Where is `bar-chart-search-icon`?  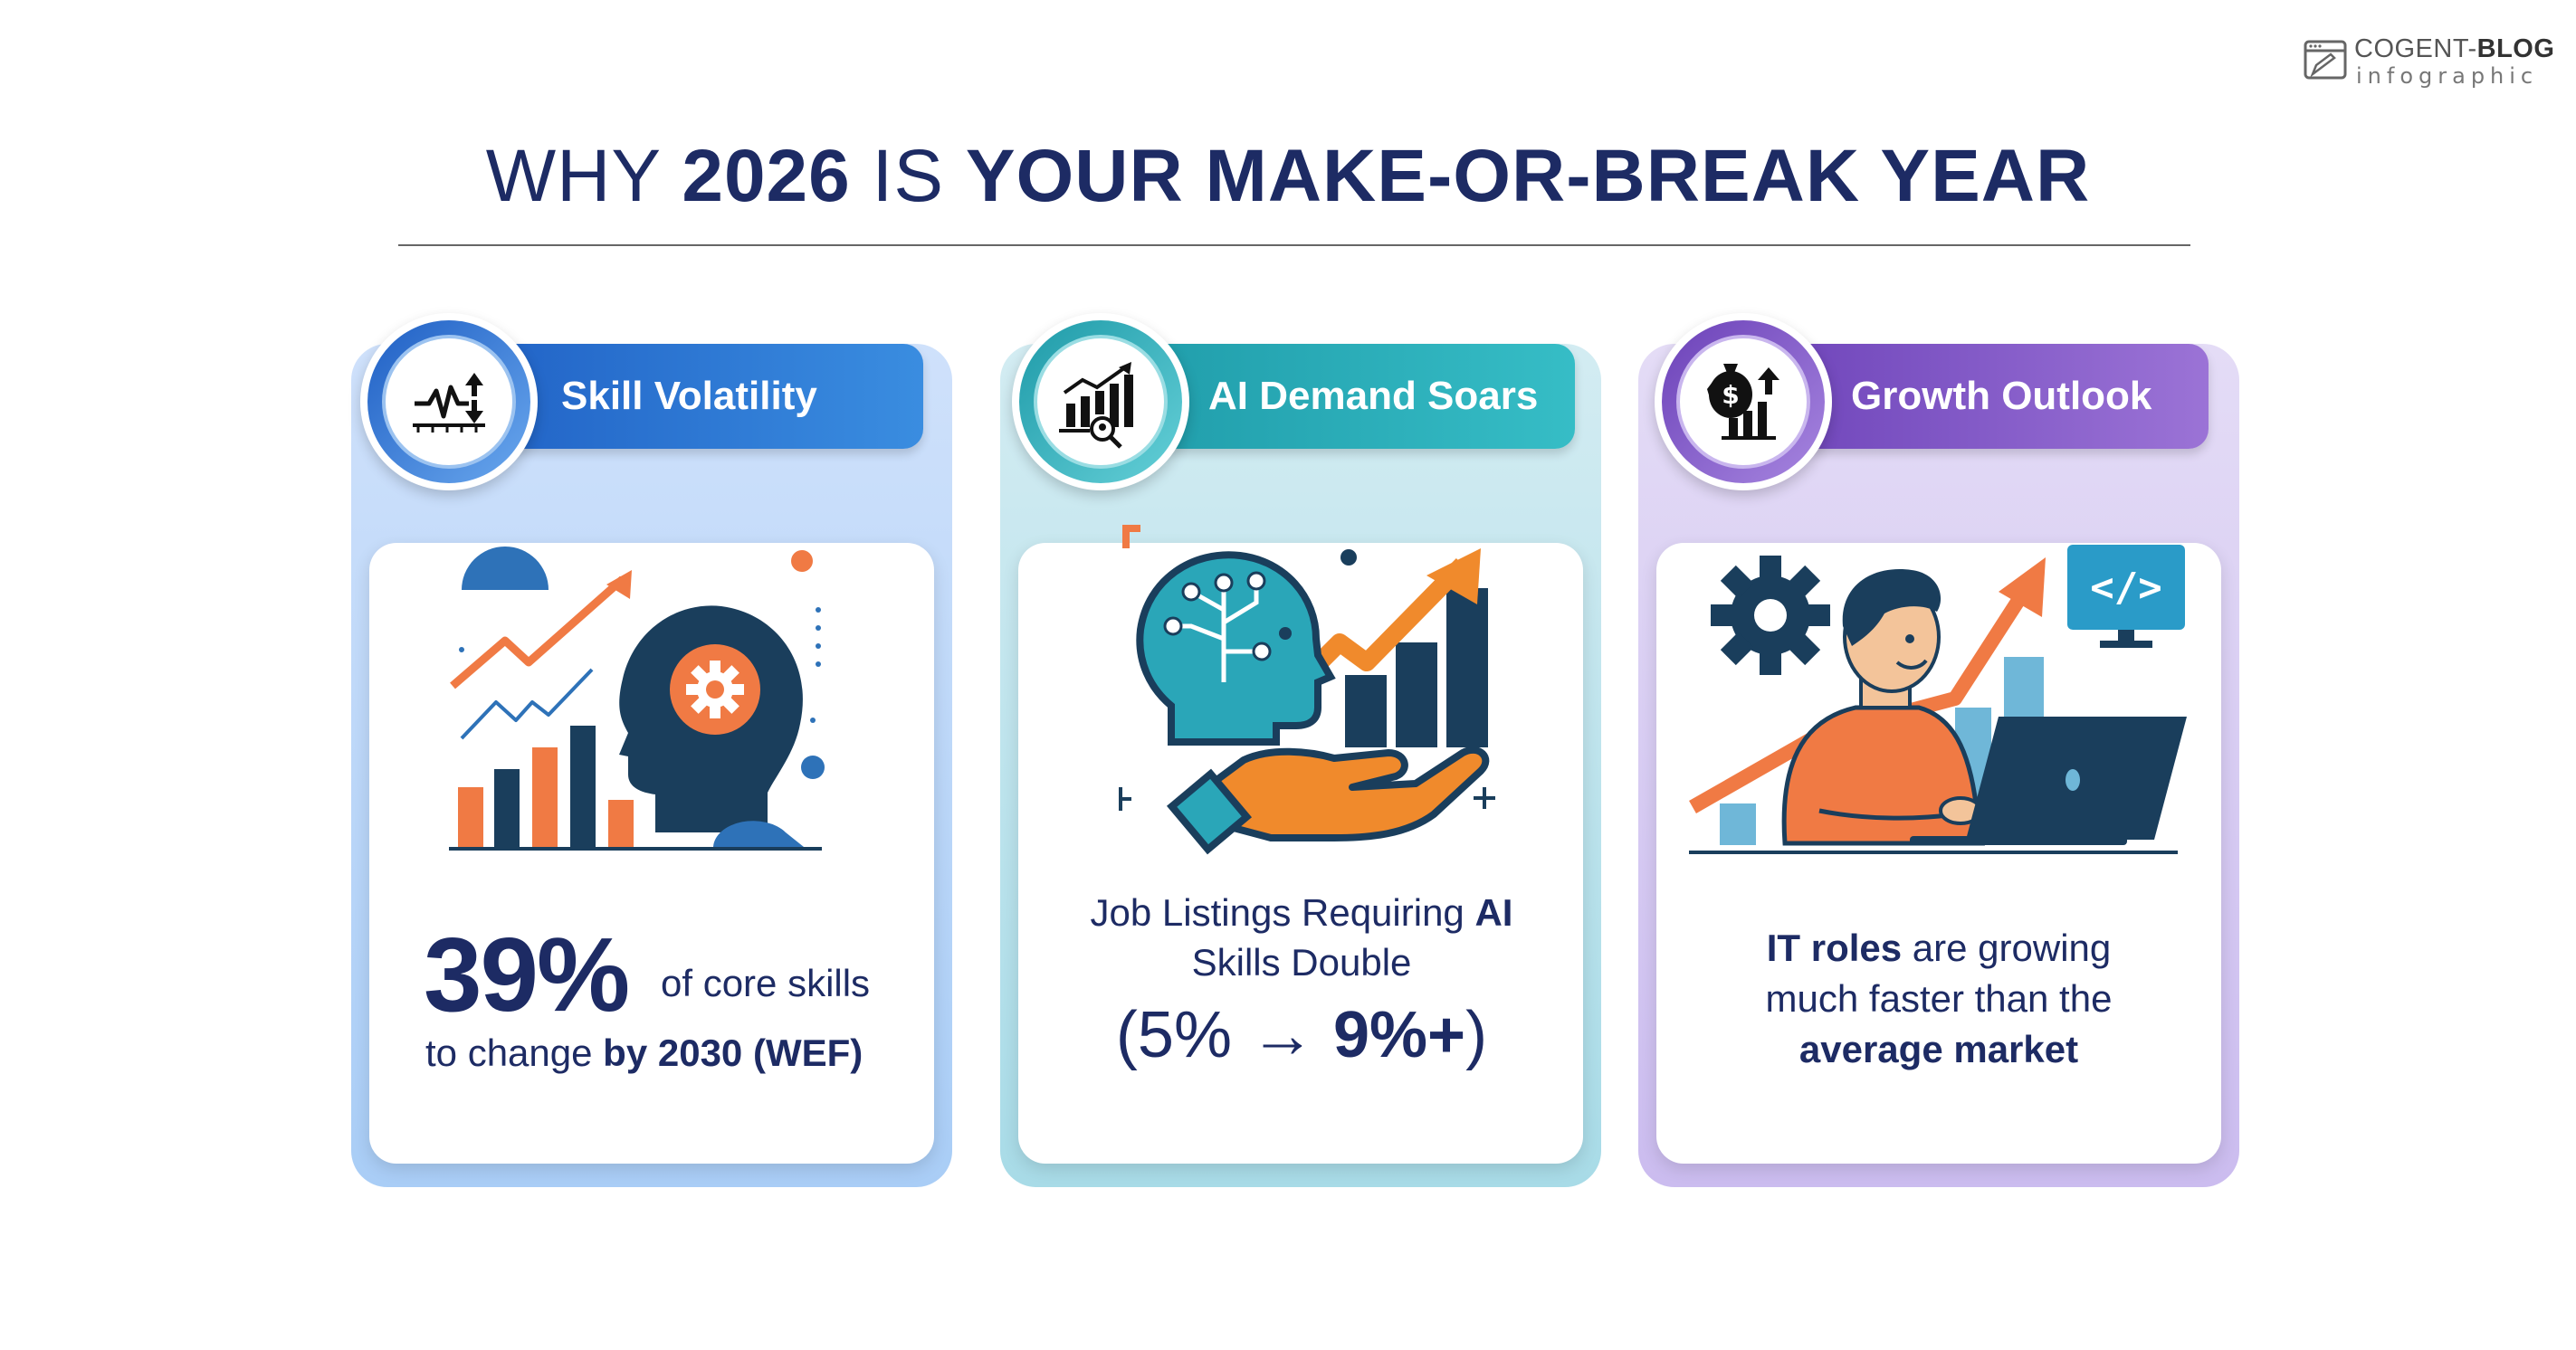 bar-chart-search-icon is located at coordinates (1096, 406).